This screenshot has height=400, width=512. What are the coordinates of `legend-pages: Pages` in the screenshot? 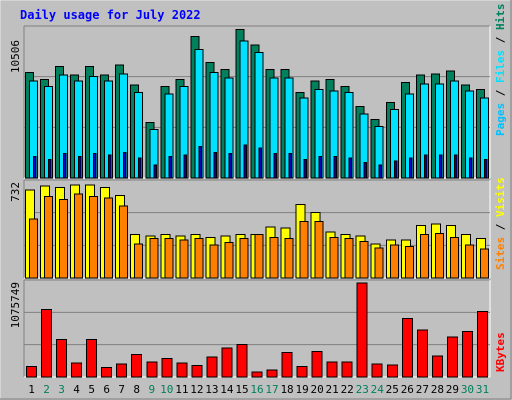 It's located at (500, 119).